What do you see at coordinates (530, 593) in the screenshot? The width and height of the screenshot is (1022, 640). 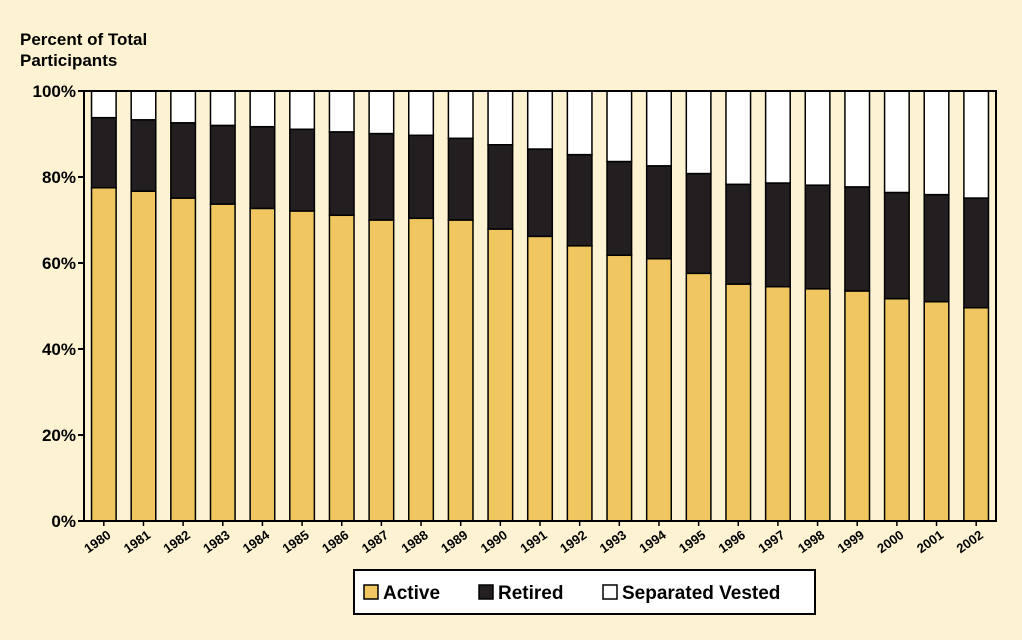 I see `legend-label-retired: Retired` at bounding box center [530, 593].